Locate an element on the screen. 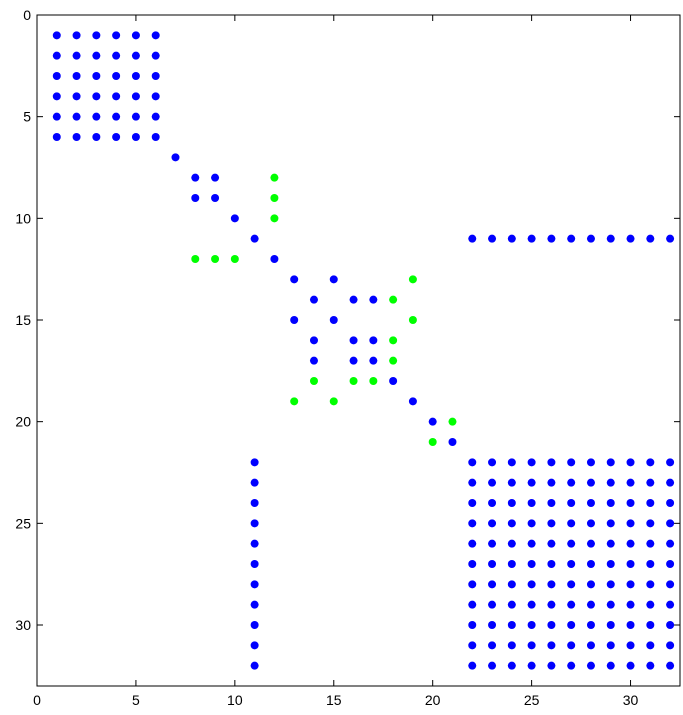 Image resolution: width=683 pixels, height=715 pixels. x-tick-label: 25 is located at coordinates (532, 700).